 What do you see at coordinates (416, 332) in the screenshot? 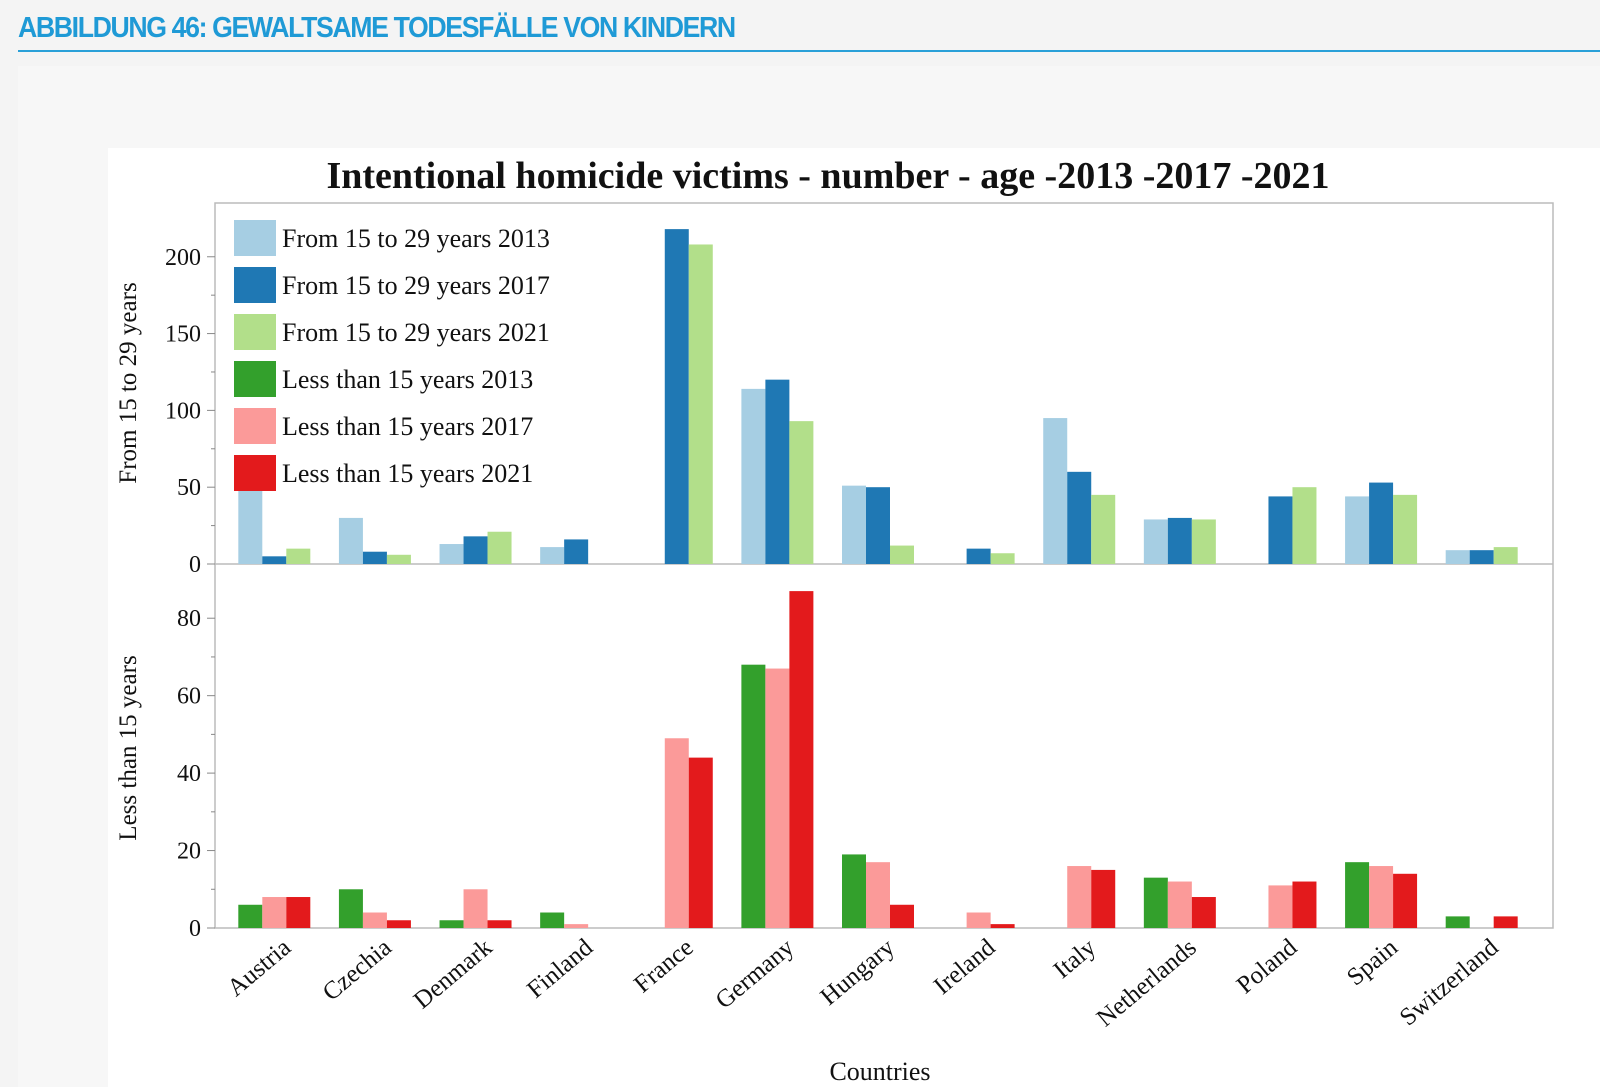
I see `legend-label: From 15 to 29 years 2021` at bounding box center [416, 332].